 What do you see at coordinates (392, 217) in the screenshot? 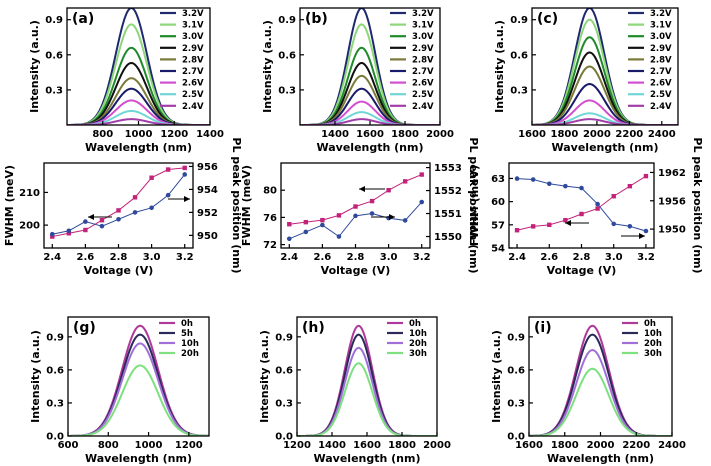
I see `arrow-to-right-axis-head` at bounding box center [392, 217].